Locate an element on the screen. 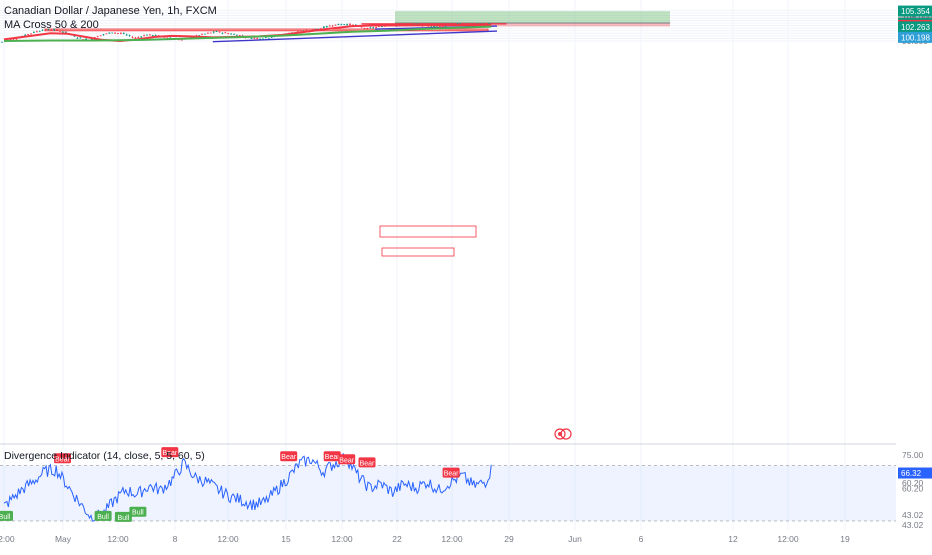  x-tick-label: May is located at coordinates (63, 539).